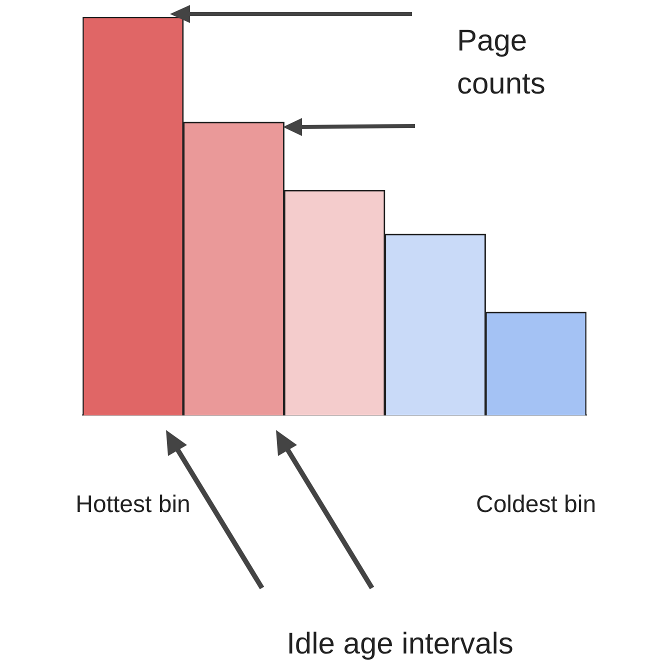 The image size is (672, 667). What do you see at coordinates (501, 62) in the screenshot?
I see `annotation: Page counts` at bounding box center [501, 62].